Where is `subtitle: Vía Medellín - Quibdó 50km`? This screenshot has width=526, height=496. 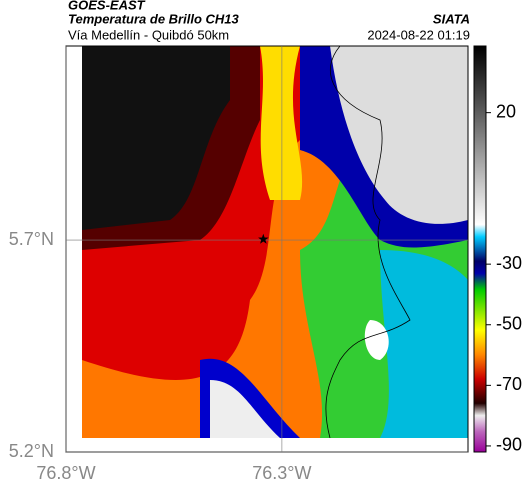
subtitle: Vía Medellín - Quibdó 50km is located at coordinates (148, 34).